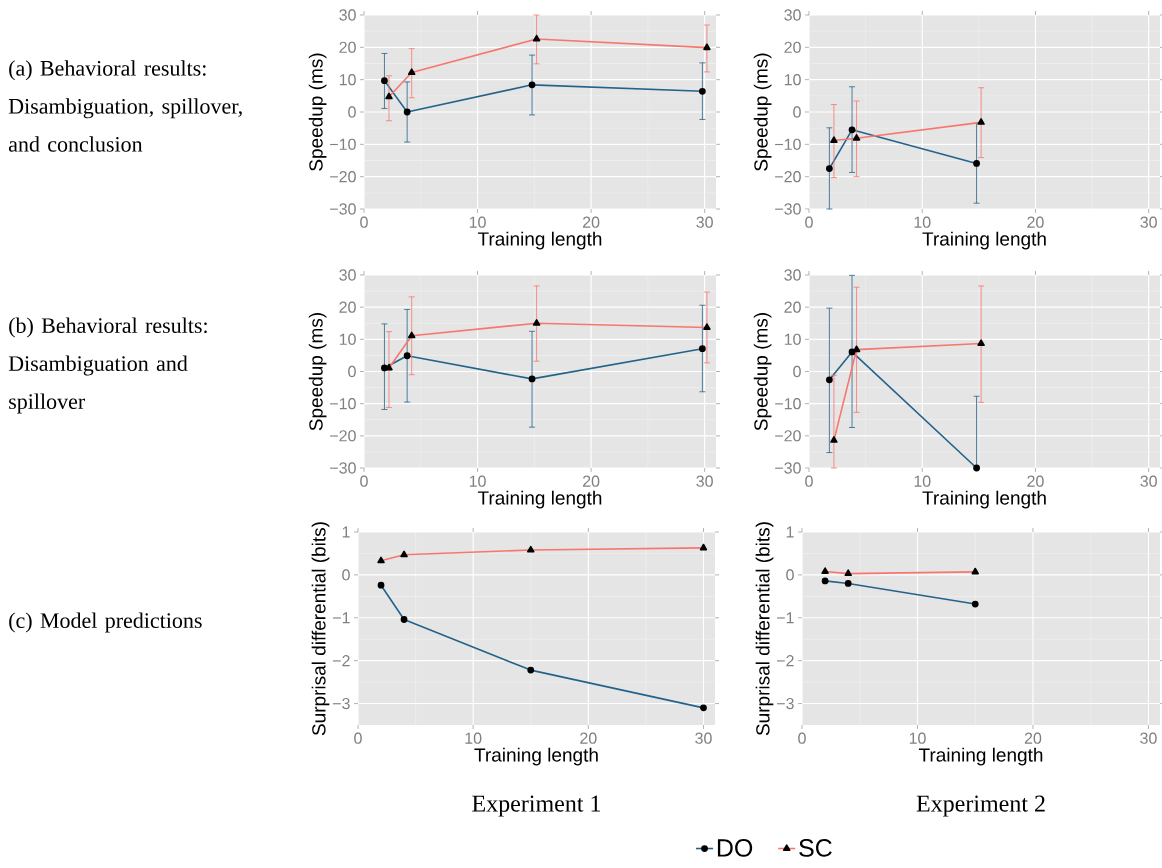  I want to click on legend-label: DO, so click(735, 848).